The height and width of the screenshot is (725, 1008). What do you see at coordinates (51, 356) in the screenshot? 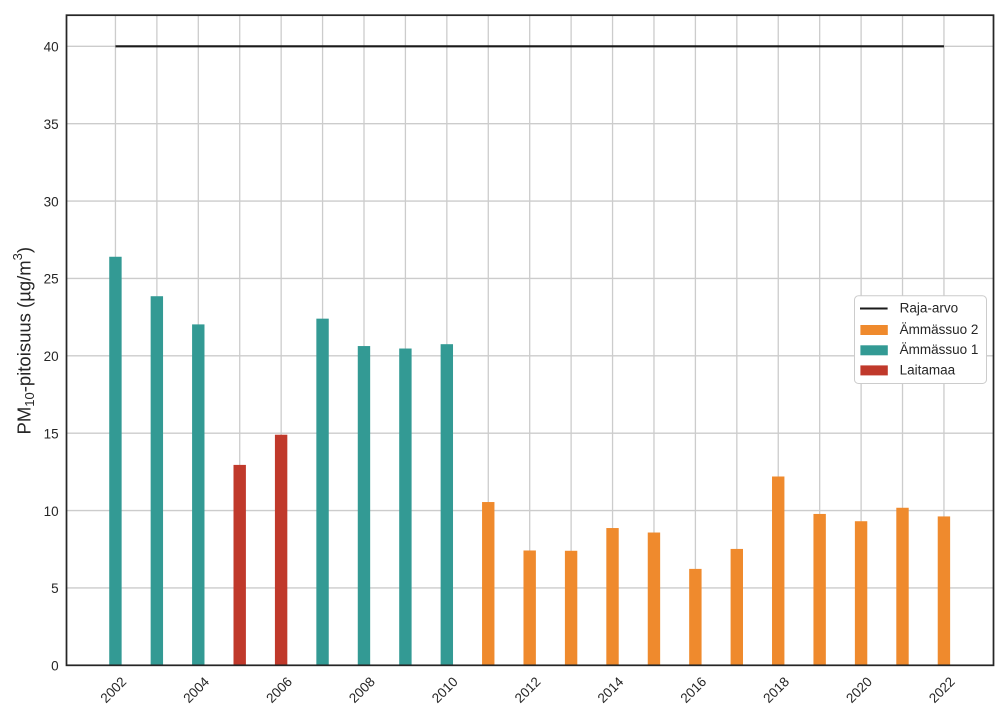
I see `svg-text: 20` at bounding box center [51, 356].